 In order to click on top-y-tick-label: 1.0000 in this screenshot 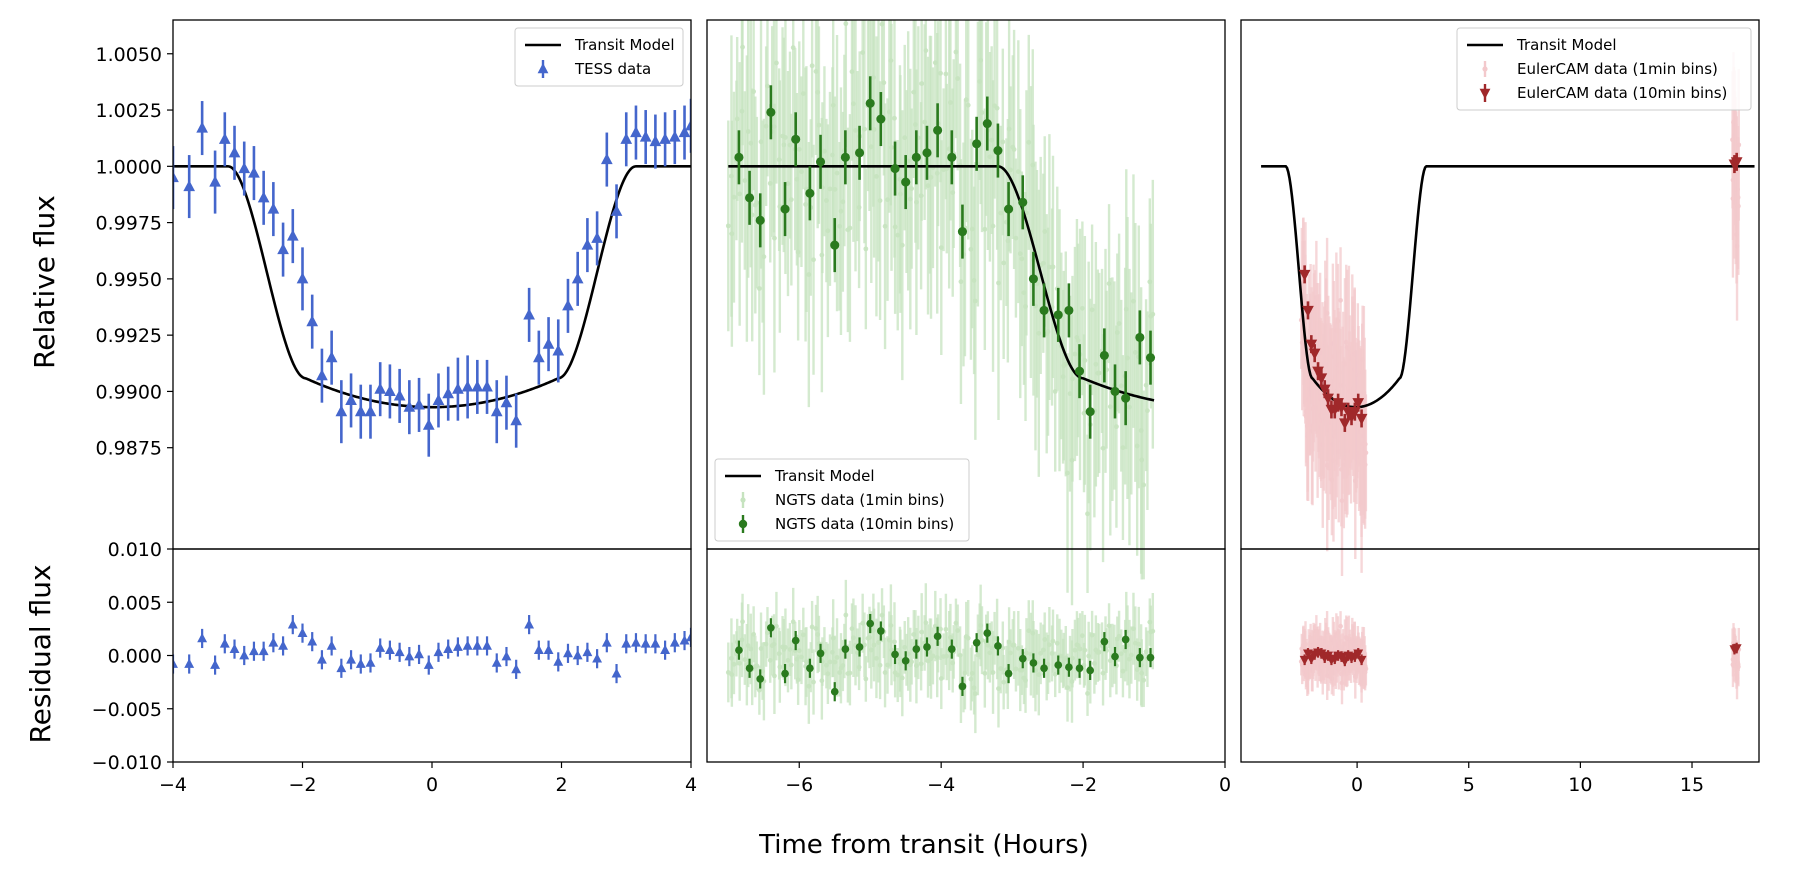, I will do `click(129, 167)`.